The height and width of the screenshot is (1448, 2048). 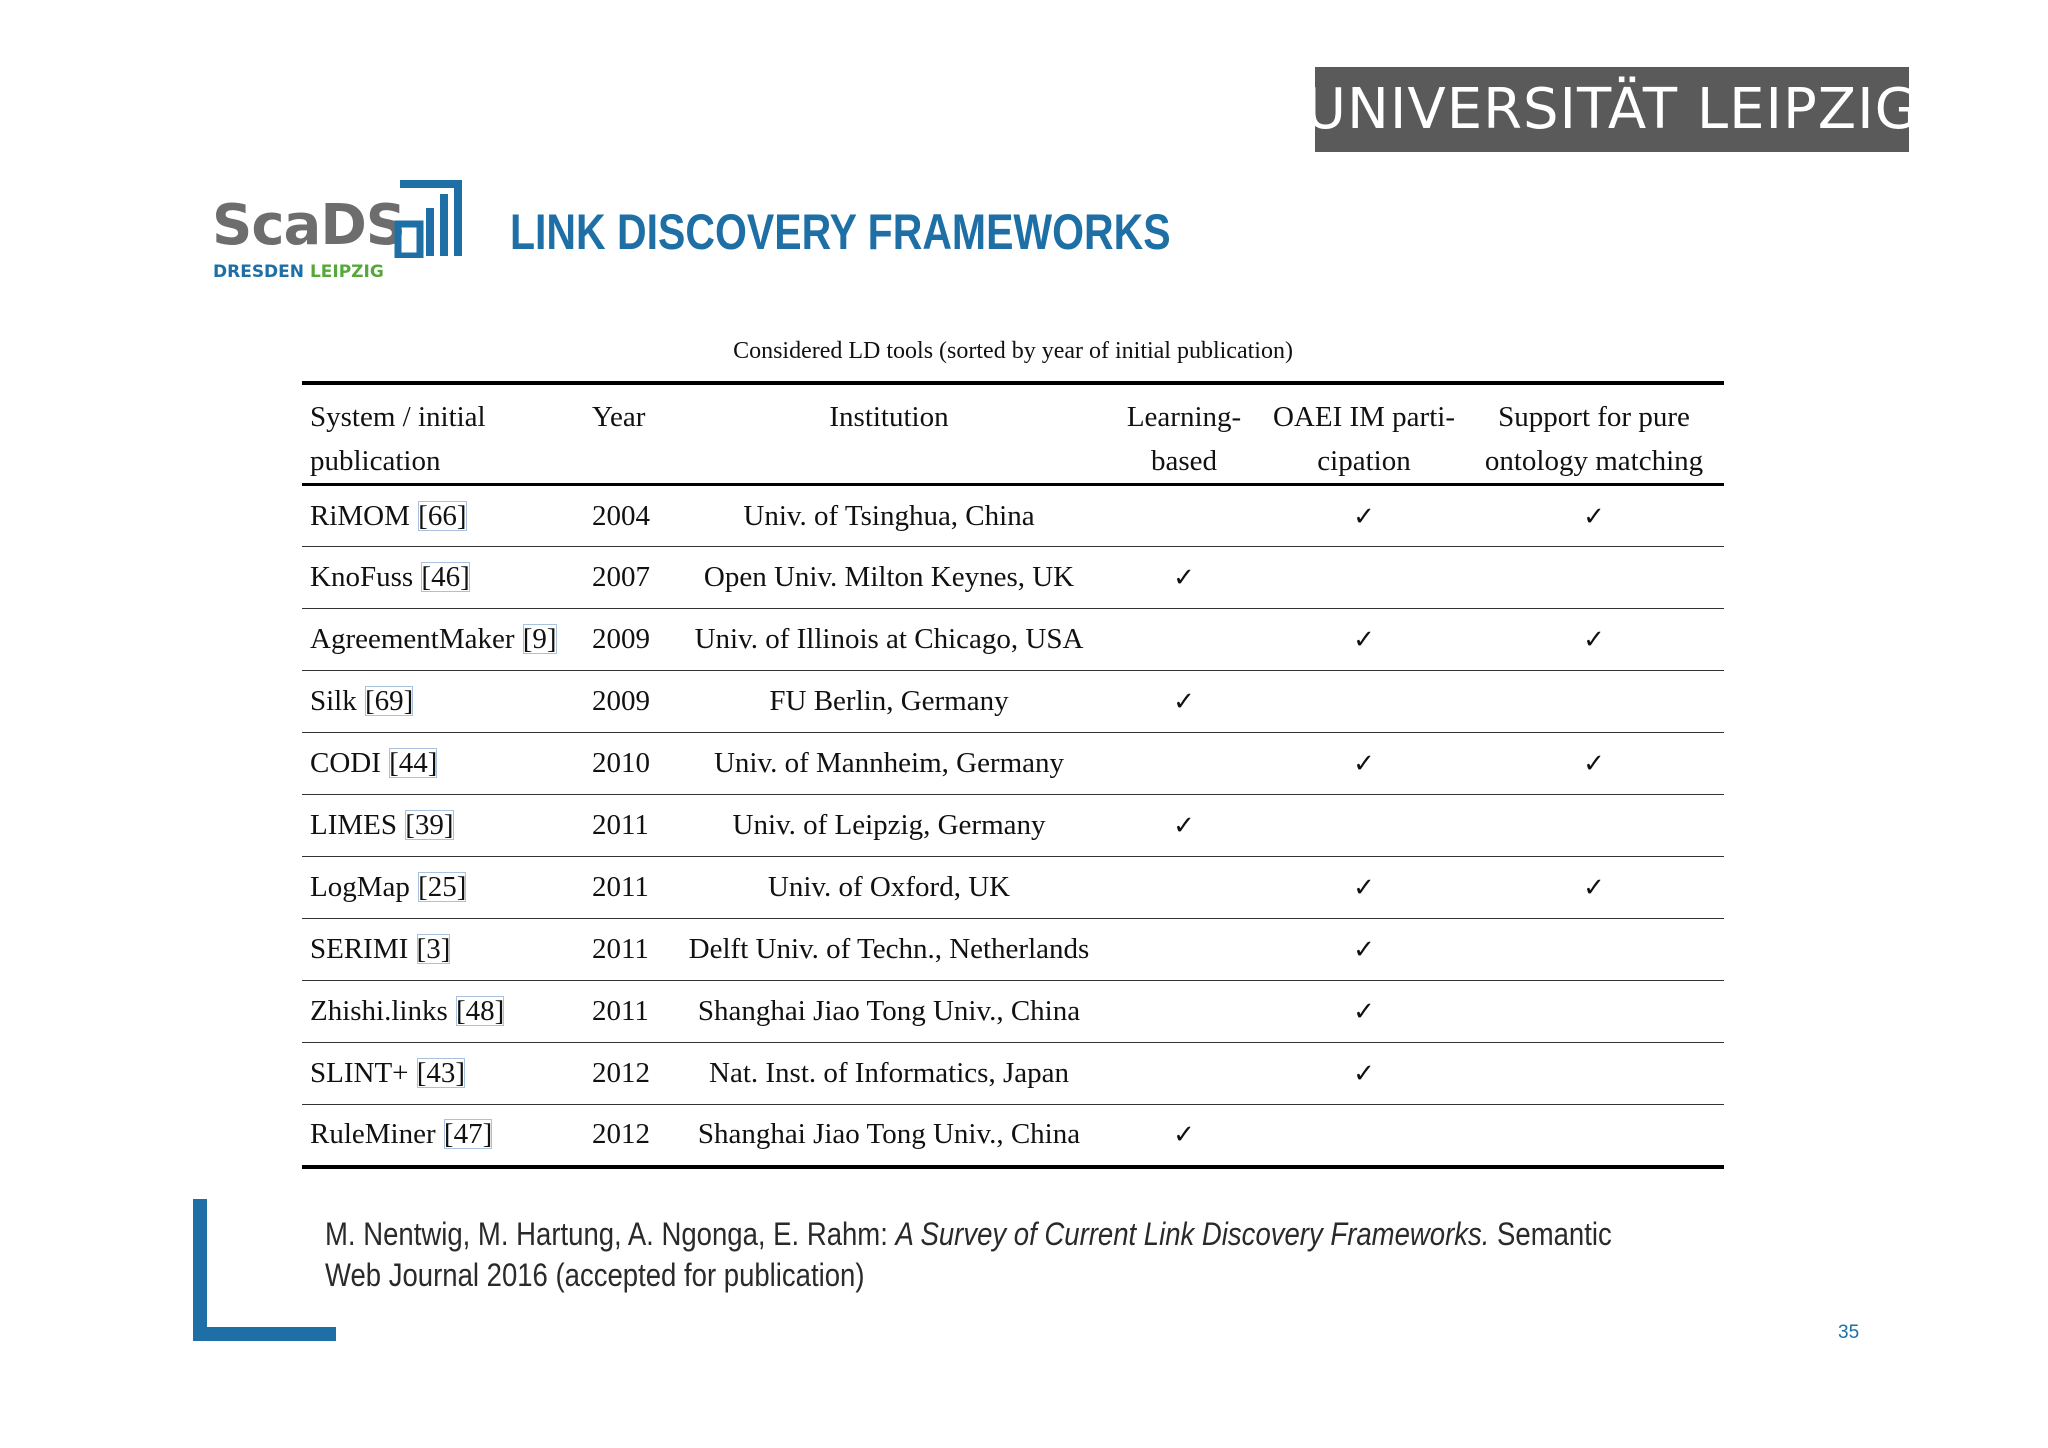 I want to click on cell-institution: FU Berlin, Germany, so click(x=889, y=701).